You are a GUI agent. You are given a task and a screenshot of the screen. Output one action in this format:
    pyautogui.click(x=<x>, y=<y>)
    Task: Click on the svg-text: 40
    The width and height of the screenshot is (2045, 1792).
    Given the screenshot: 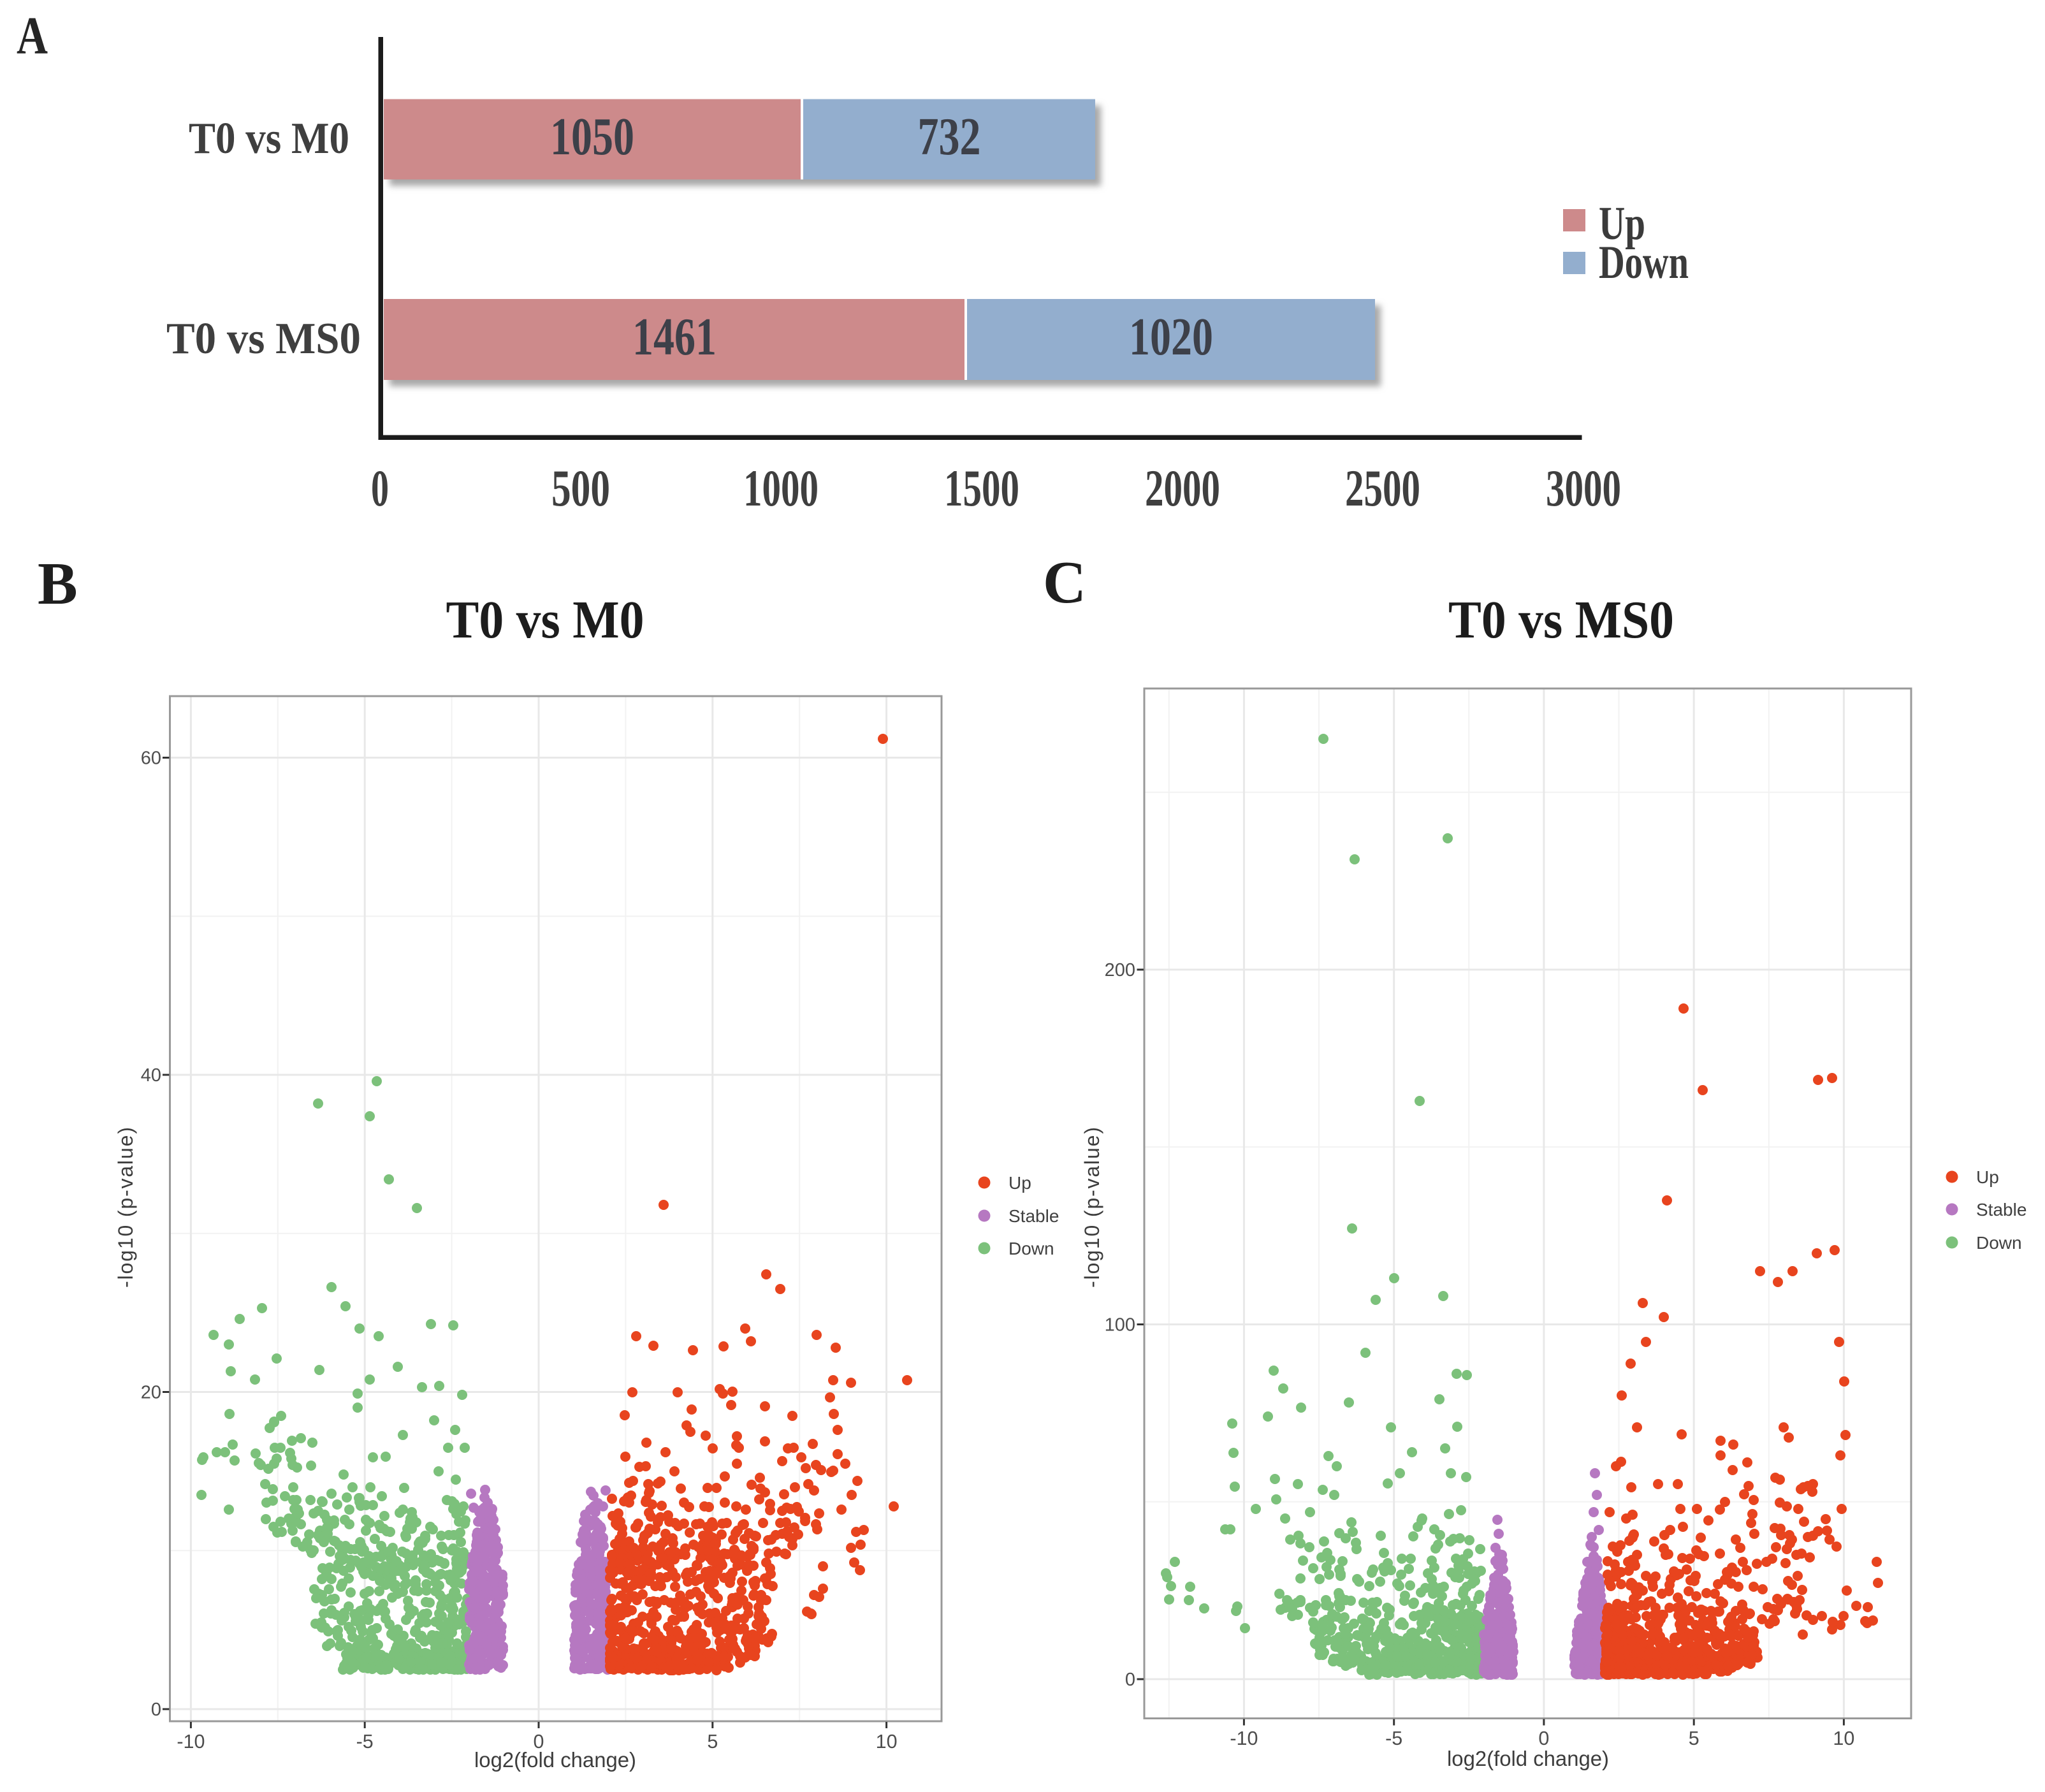 What is the action you would take?
    pyautogui.click(x=151, y=1075)
    